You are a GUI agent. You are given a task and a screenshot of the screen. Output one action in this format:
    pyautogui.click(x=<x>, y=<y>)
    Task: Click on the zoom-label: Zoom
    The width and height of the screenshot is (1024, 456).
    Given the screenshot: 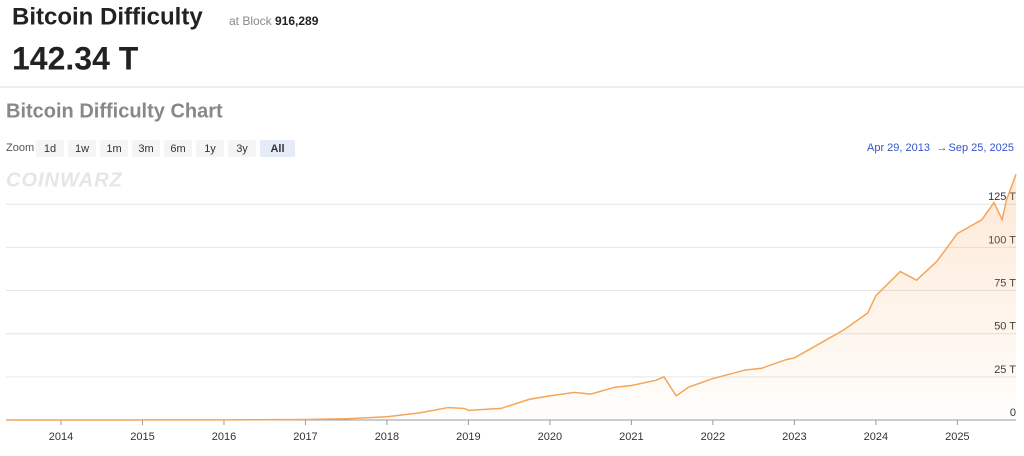 What is the action you would take?
    pyautogui.click(x=20, y=148)
    